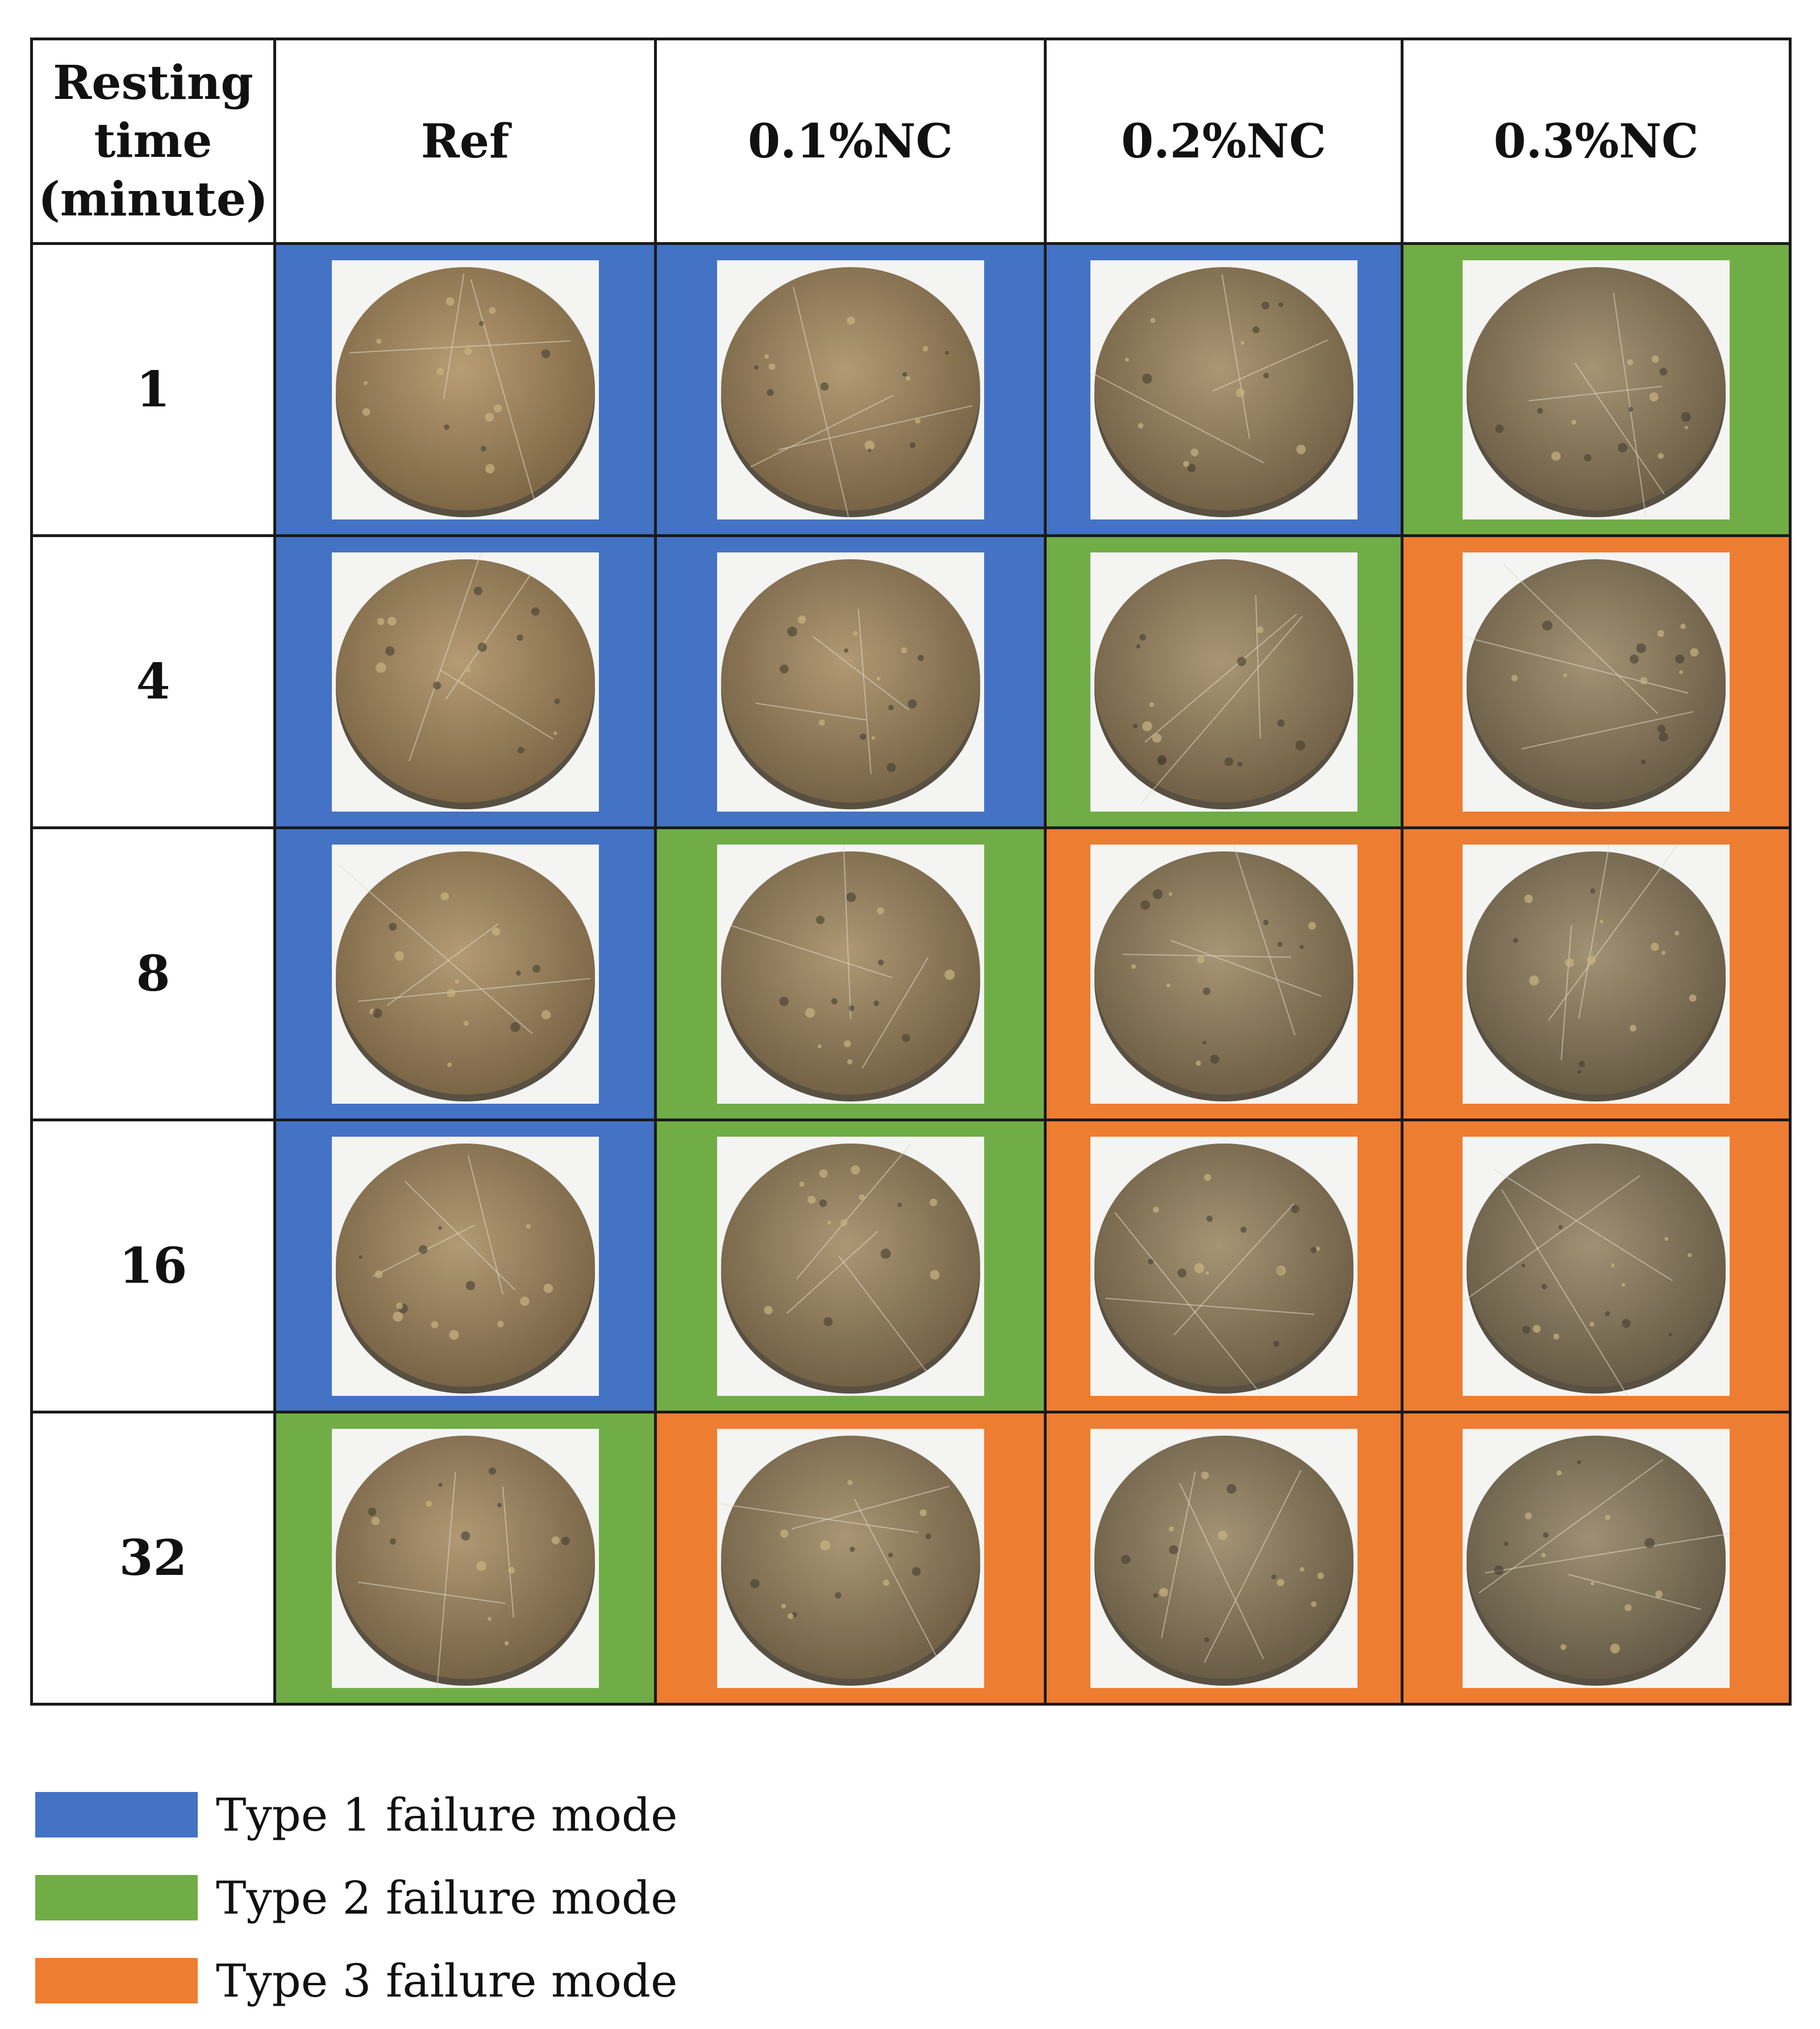 The height and width of the screenshot is (2029, 1820). What do you see at coordinates (1596, 141) in the screenshot?
I see `header-nc-03: 0.3%NC` at bounding box center [1596, 141].